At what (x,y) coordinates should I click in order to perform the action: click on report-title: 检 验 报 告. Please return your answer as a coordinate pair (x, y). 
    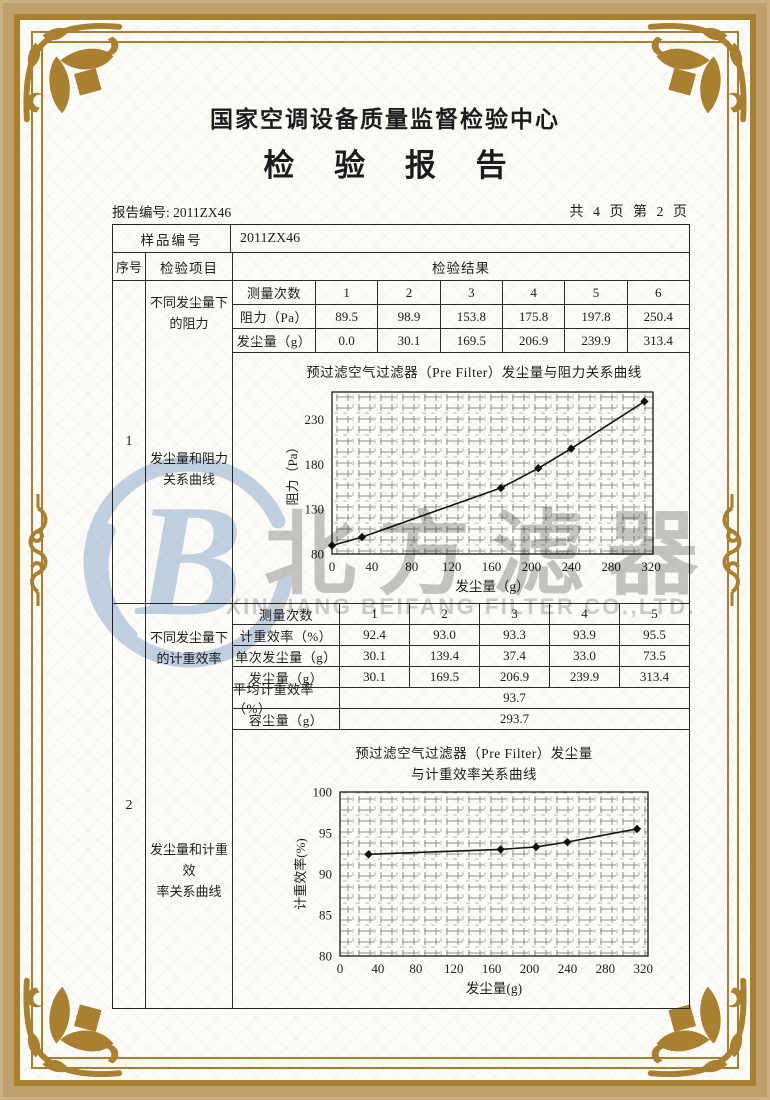
    Looking at the image, I should click on (393, 165).